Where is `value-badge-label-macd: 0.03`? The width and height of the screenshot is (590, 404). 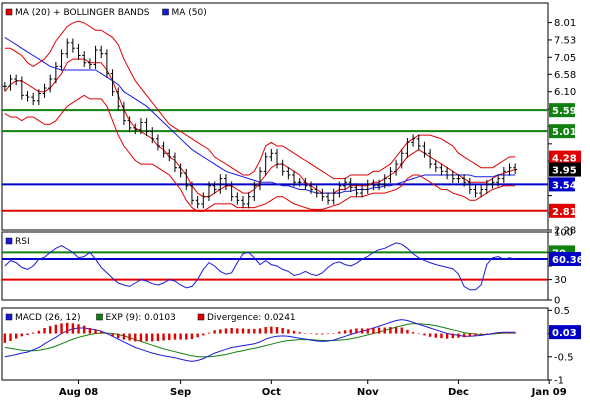 value-badge-label-macd: 0.03 is located at coordinates (564, 333).